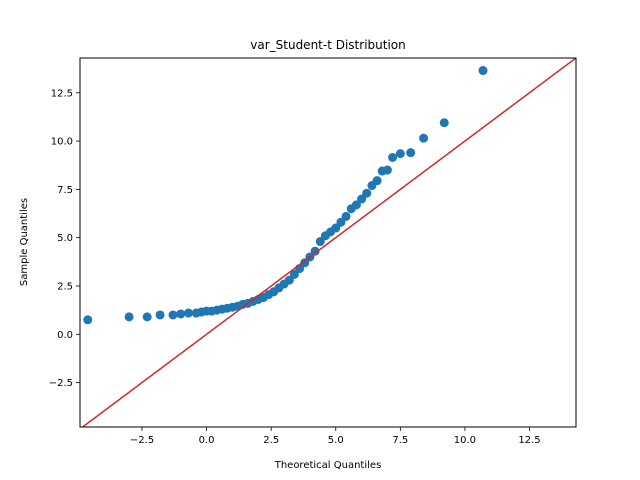  I want to click on x-tick-label: −2.5, so click(142, 440).